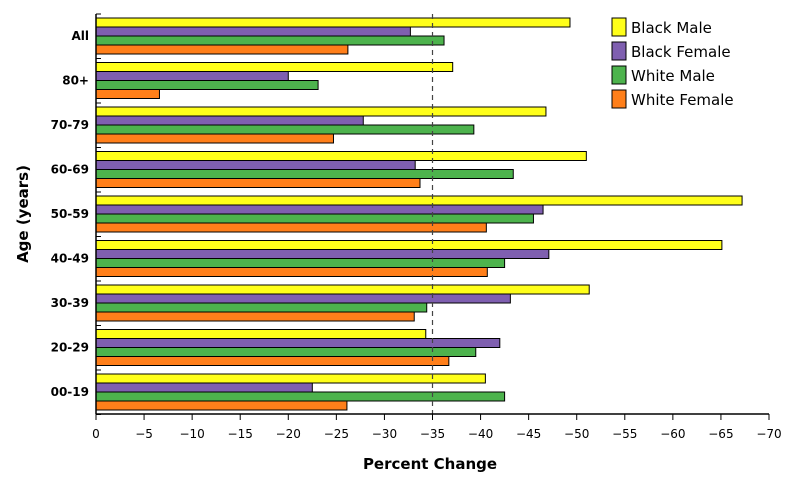 The height and width of the screenshot is (492, 792). What do you see at coordinates (528, 434) in the screenshot?
I see `x-tick-label: −45` at bounding box center [528, 434].